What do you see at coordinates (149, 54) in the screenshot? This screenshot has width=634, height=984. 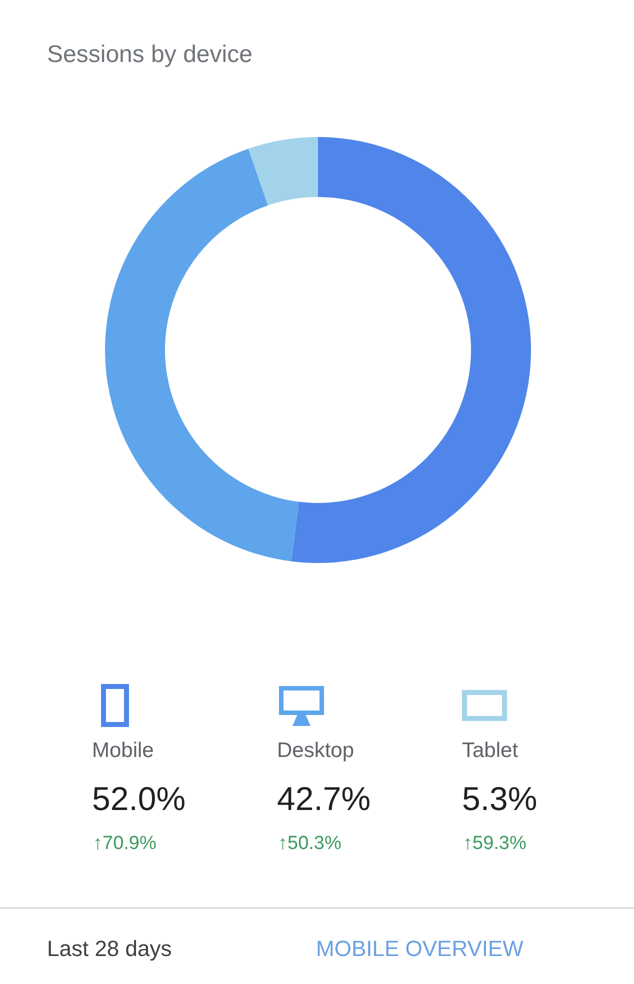 I see `chart-title: Sessions by device` at bounding box center [149, 54].